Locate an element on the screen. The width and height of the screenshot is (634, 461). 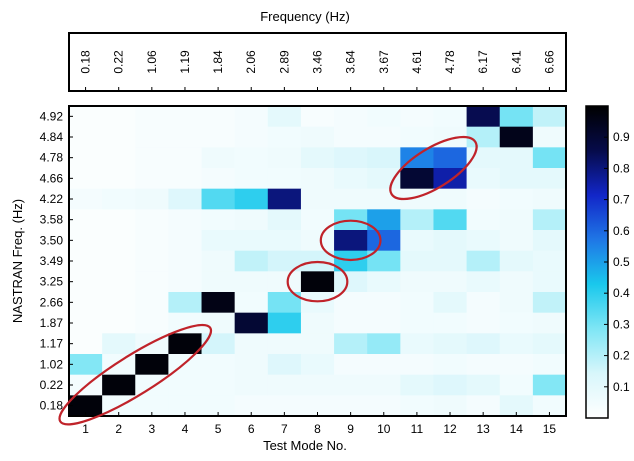
y-tick-label: 1.87 is located at coordinates (52, 323).